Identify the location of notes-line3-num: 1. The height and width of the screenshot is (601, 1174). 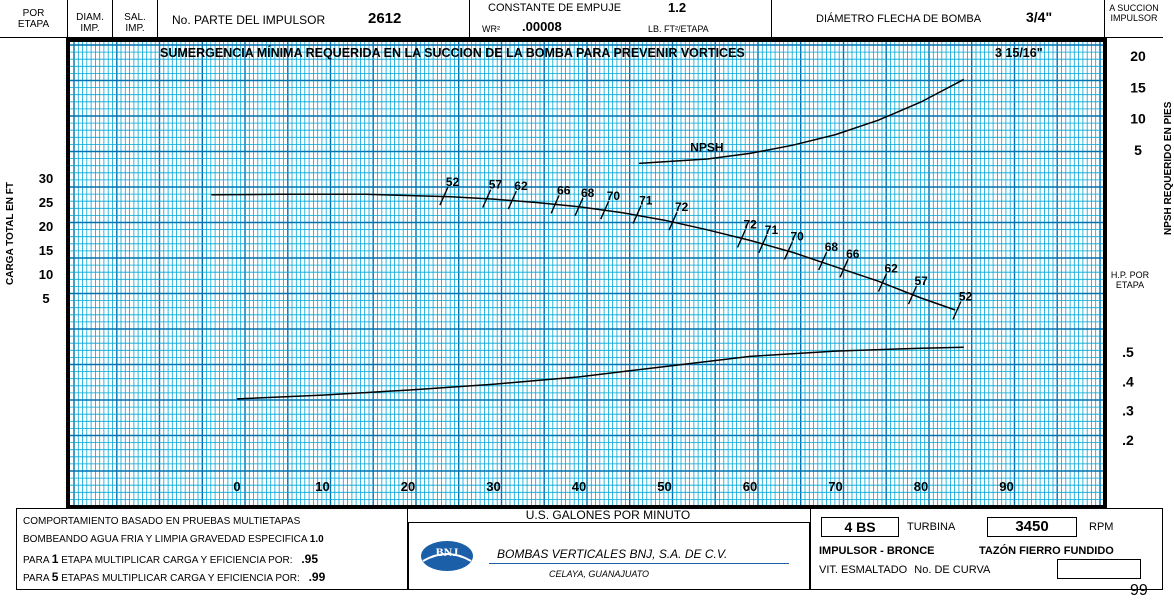
(55, 559).